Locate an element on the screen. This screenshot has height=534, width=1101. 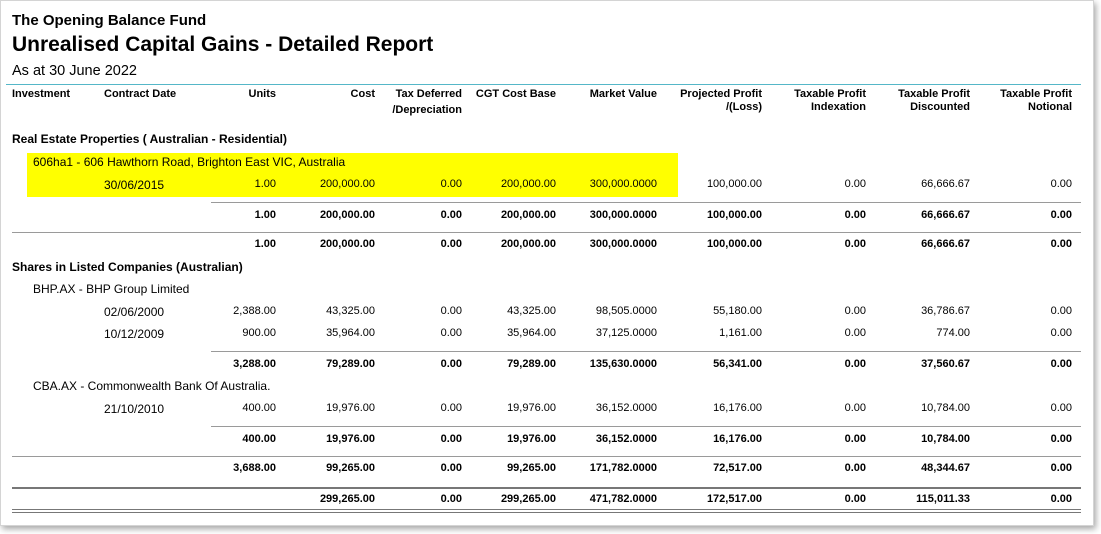
contract-date: 30/06/2015 is located at coordinates (134, 185).